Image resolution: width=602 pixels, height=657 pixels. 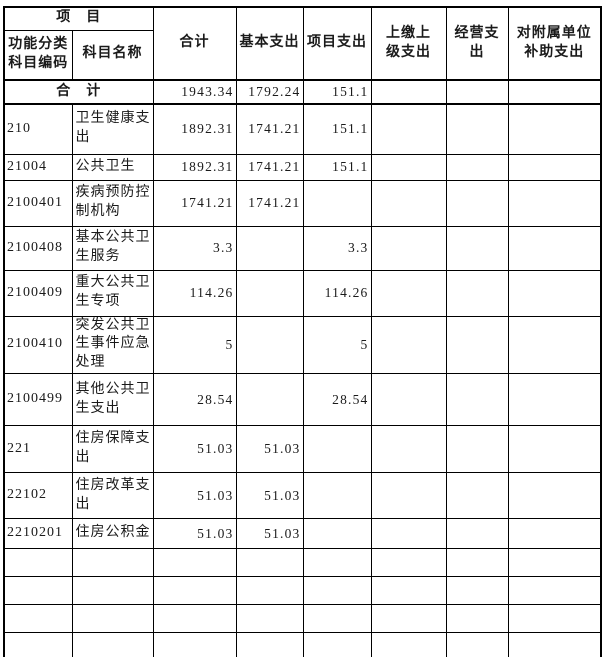 I want to click on col-header-upper-level-expenditure: 上缴上 级支出, so click(x=408, y=43).